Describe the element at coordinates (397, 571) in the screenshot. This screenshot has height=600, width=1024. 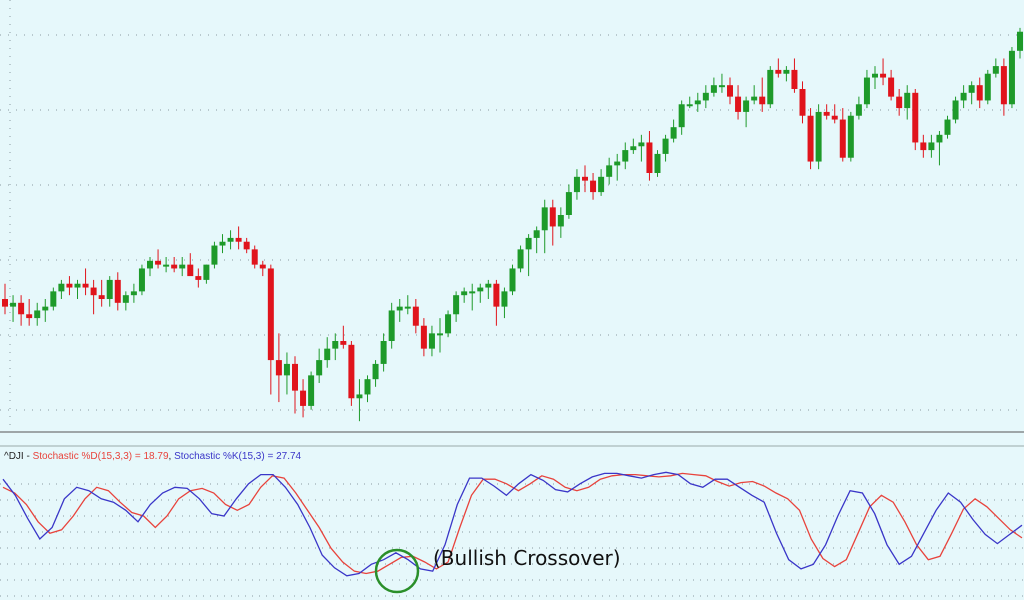
I see `circle-highlight-icon` at that location.